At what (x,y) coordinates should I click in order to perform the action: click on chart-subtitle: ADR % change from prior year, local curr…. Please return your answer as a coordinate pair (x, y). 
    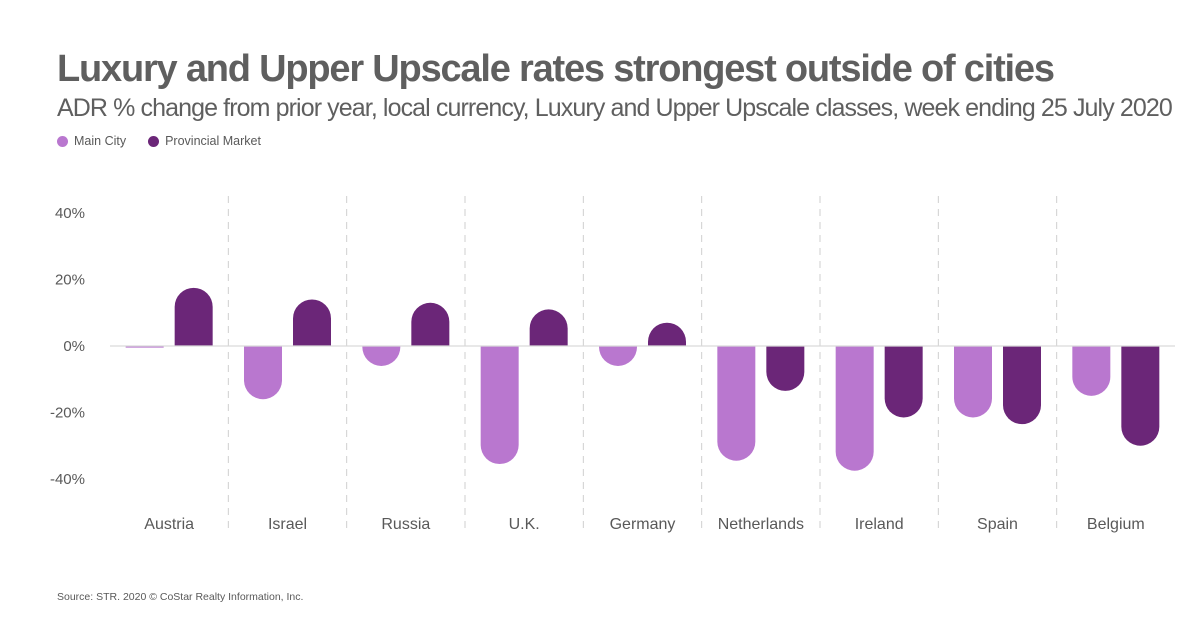
    Looking at the image, I should click on (615, 108).